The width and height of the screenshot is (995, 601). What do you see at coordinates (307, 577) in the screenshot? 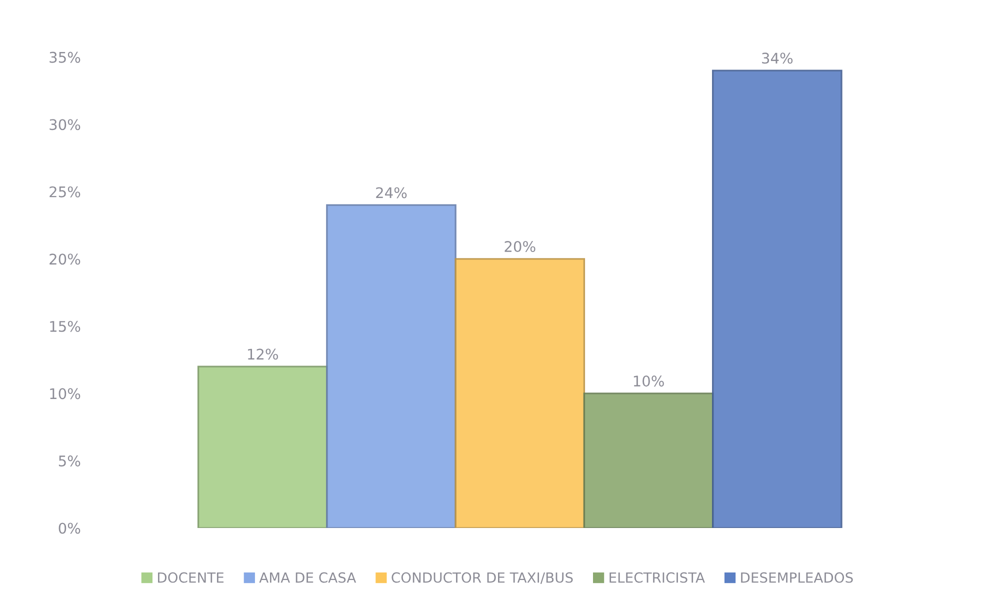
I see `legend-label: AMA DE CASA` at bounding box center [307, 577].